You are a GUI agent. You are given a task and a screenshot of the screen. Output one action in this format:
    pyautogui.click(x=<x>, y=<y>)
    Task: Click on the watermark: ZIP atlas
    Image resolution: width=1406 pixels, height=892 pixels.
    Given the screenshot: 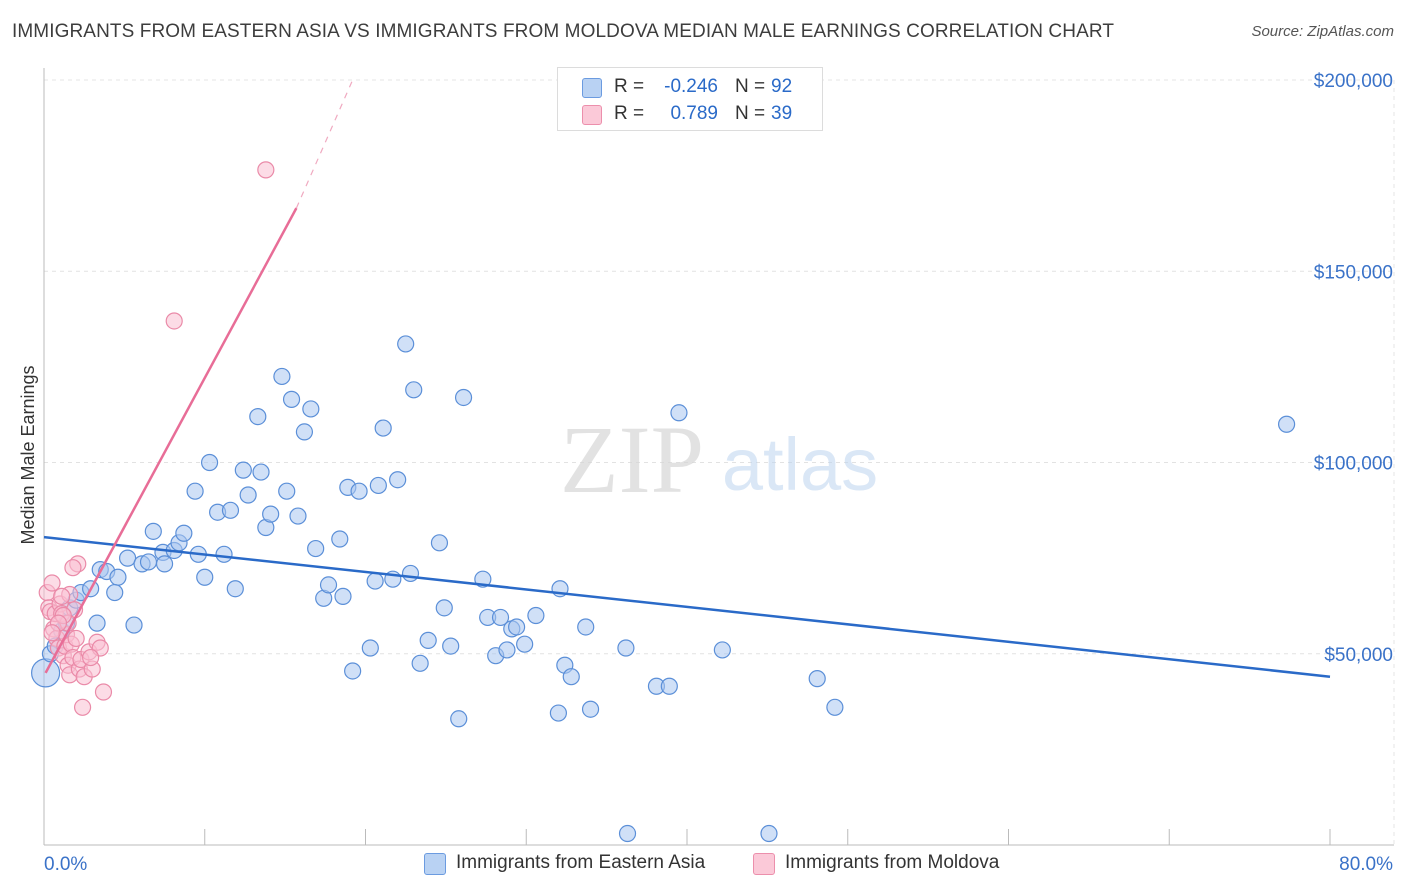 What is the action you would take?
    pyautogui.click(x=719, y=459)
    